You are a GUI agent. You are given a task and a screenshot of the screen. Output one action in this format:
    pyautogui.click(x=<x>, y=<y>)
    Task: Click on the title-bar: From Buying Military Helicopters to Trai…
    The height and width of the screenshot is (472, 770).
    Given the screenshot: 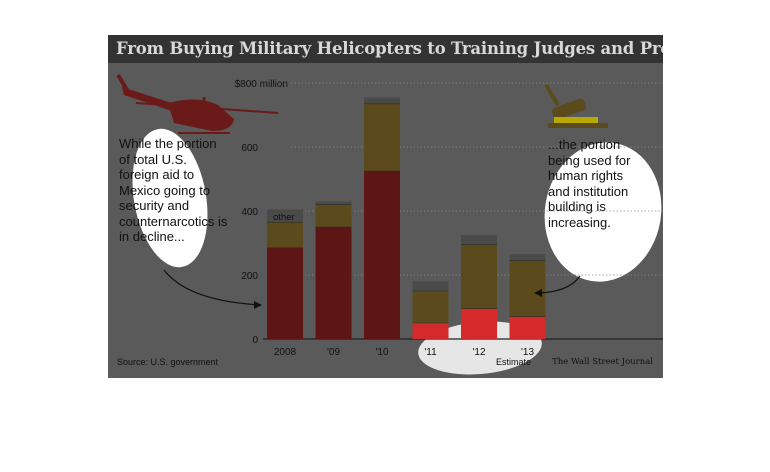 What is the action you would take?
    pyautogui.click(x=385, y=49)
    